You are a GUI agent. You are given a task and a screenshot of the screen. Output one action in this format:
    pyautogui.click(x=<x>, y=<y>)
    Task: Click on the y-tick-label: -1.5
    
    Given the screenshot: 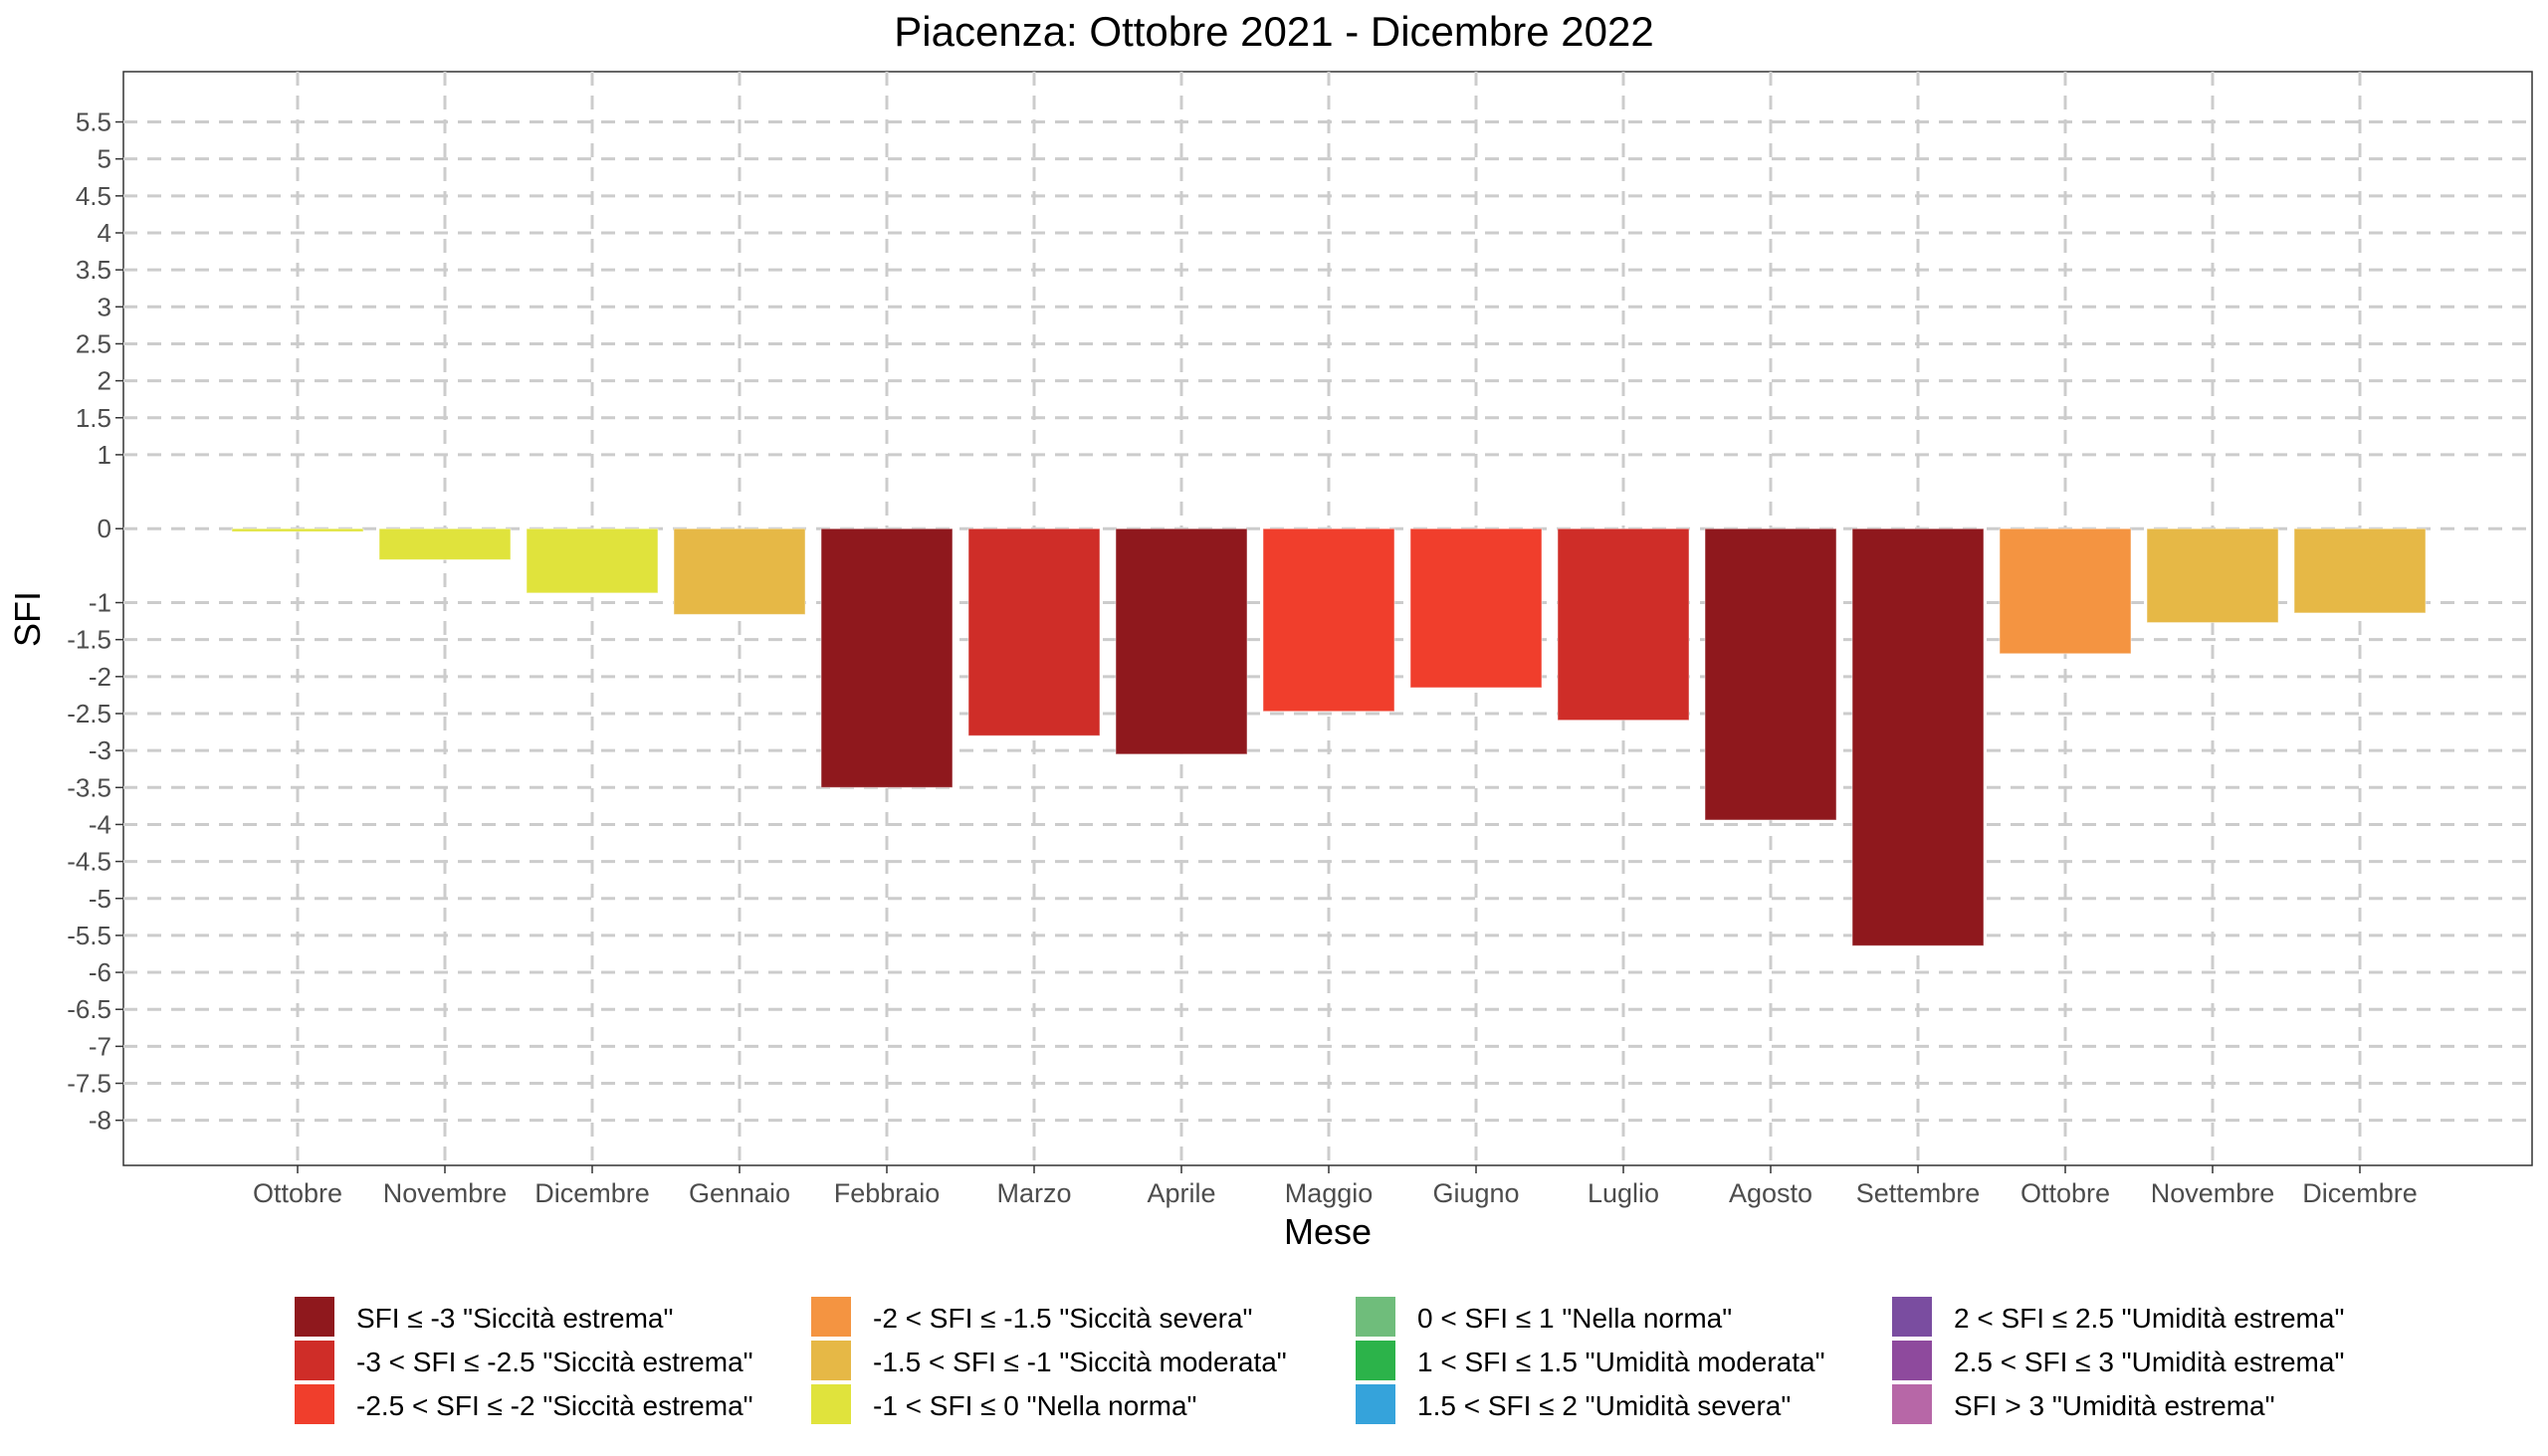 What is the action you would take?
    pyautogui.click(x=89, y=640)
    